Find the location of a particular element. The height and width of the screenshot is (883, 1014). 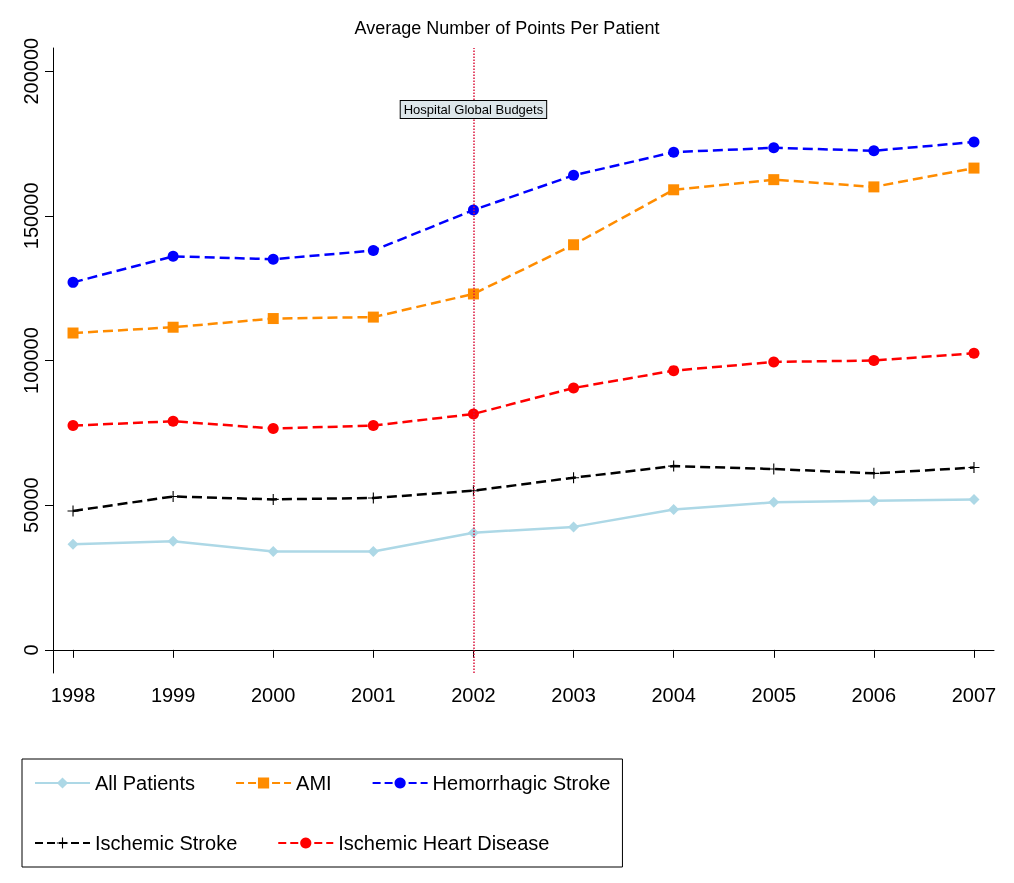

legend-label: Hemorrhagic Stroke is located at coordinates (521, 783).